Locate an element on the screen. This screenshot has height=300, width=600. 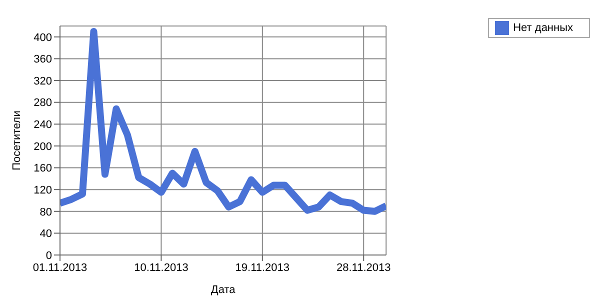
y-tick-label: 280 is located at coordinates (43, 103).